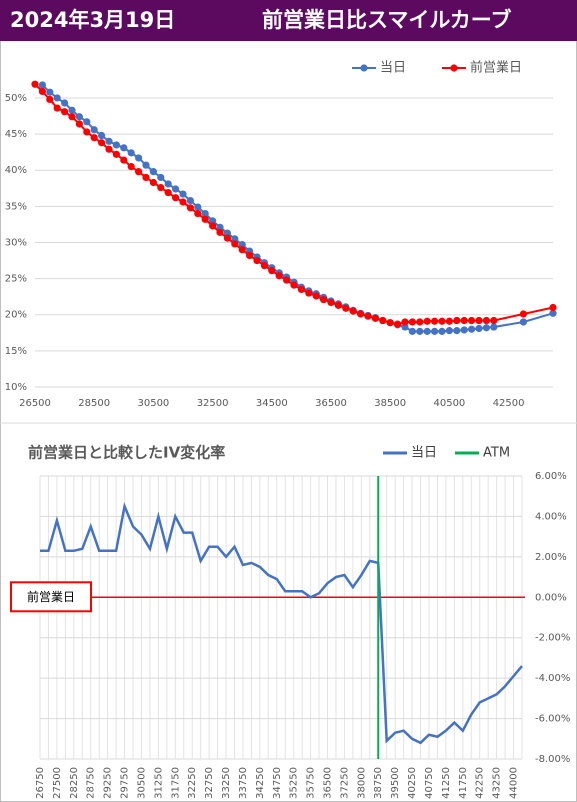  What do you see at coordinates (16, 242) in the screenshot?
I see `y-tick-label: 30%` at bounding box center [16, 242].